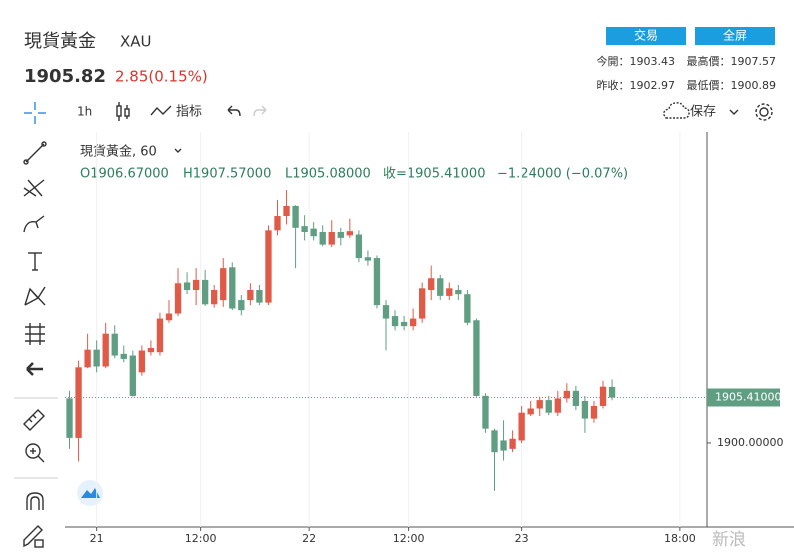 Image resolution: width=794 pixels, height=555 pixels. Describe the element at coordinates (33, 536) in the screenshot. I see `lock-draw-tool` at that location.